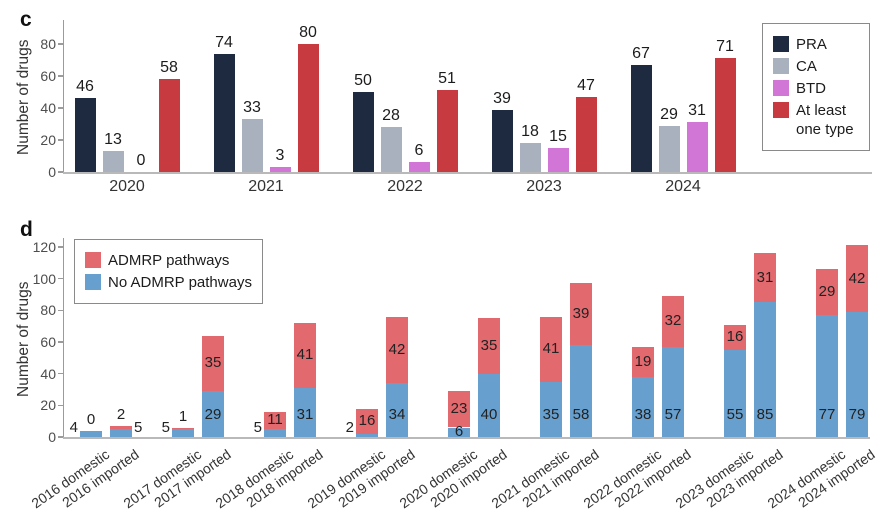  I want to click on panel-c-y-axis, so click(63, 96).